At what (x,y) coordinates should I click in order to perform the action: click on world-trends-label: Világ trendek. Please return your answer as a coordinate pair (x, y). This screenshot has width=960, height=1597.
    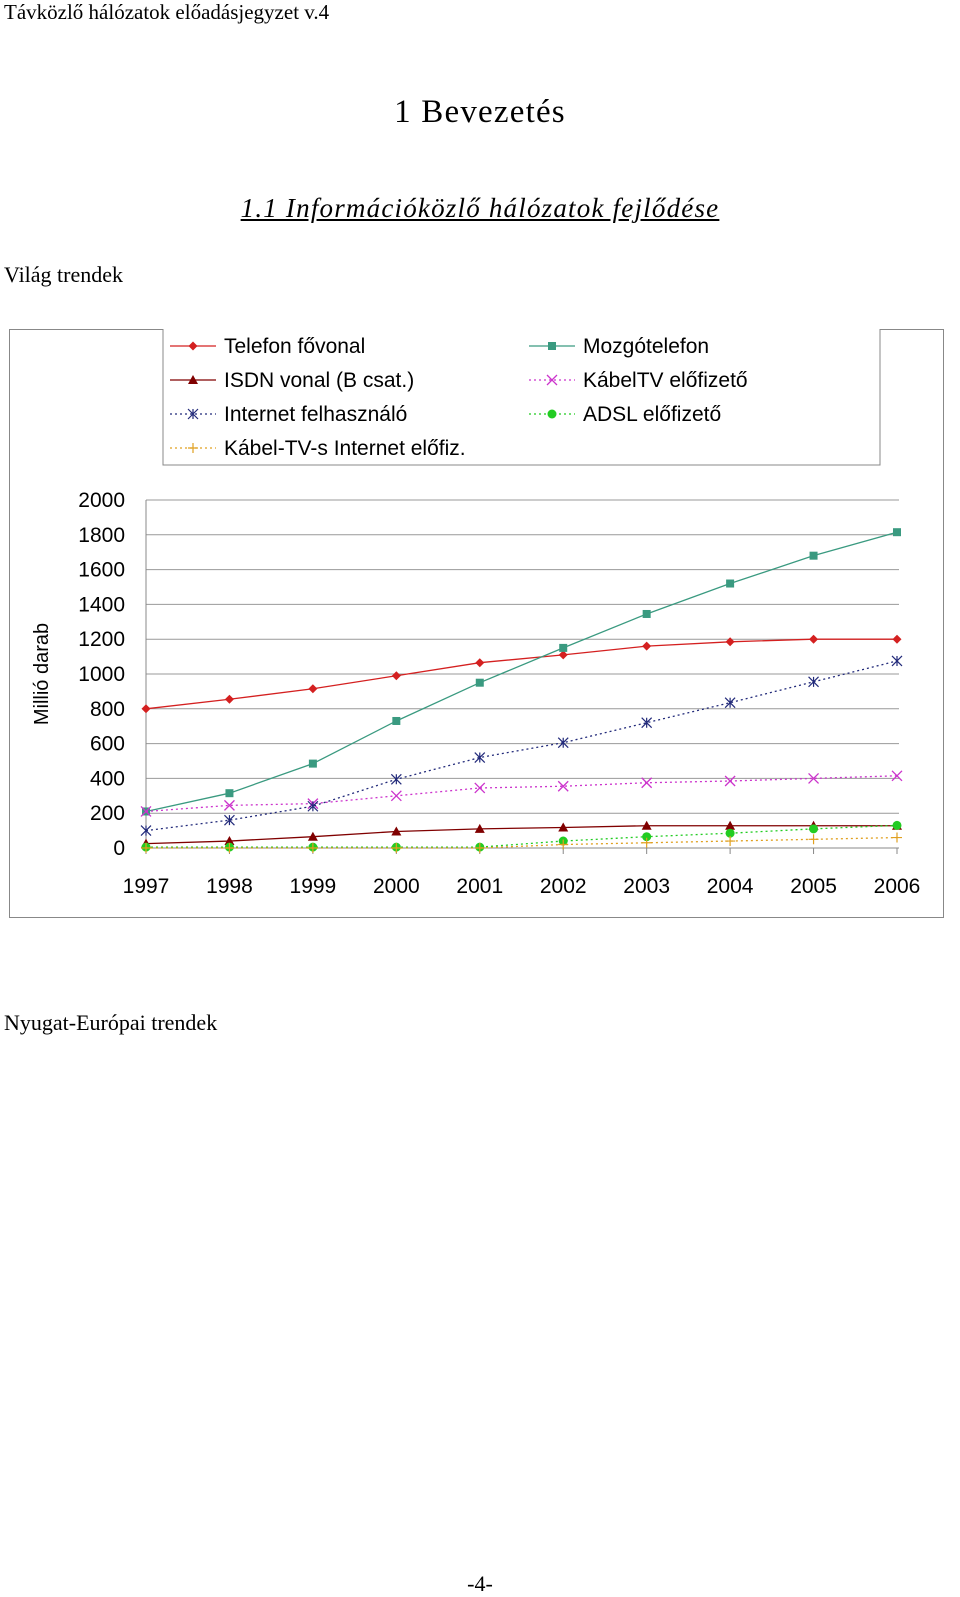
    Looking at the image, I should click on (64, 274).